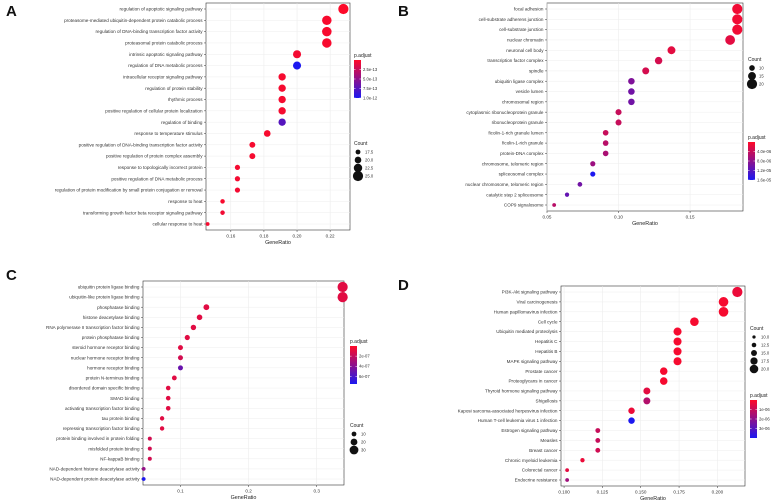  Describe the element at coordinates (361, 144) in the screenshot. I see `size-legend-title: Count` at that location.